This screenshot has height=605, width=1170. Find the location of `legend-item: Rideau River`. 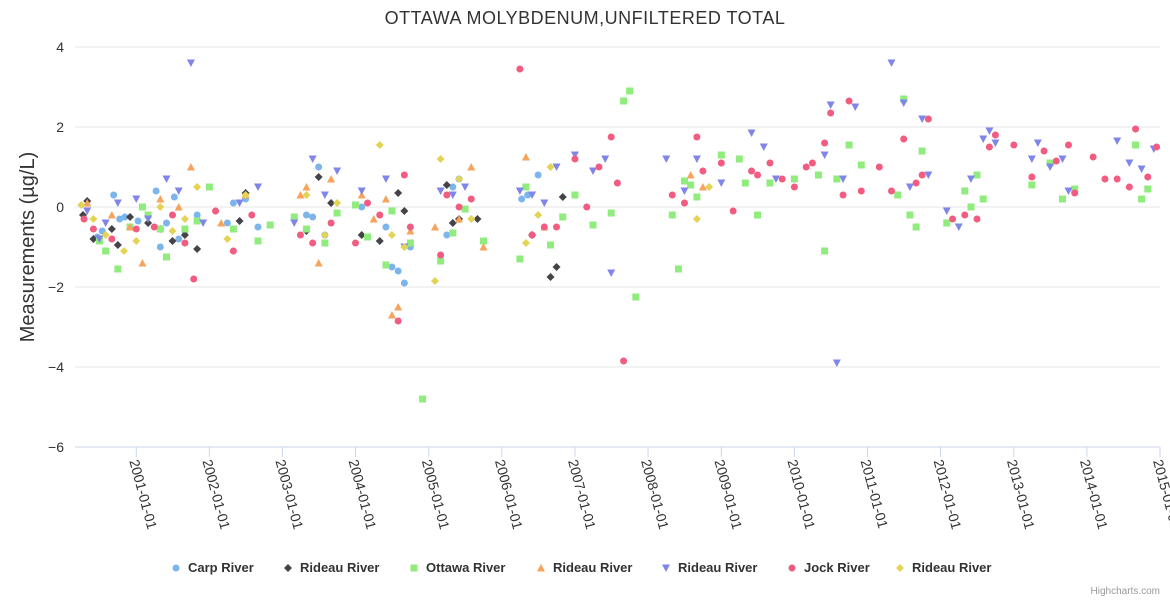

legend-item: Rideau River is located at coordinates (943, 567).